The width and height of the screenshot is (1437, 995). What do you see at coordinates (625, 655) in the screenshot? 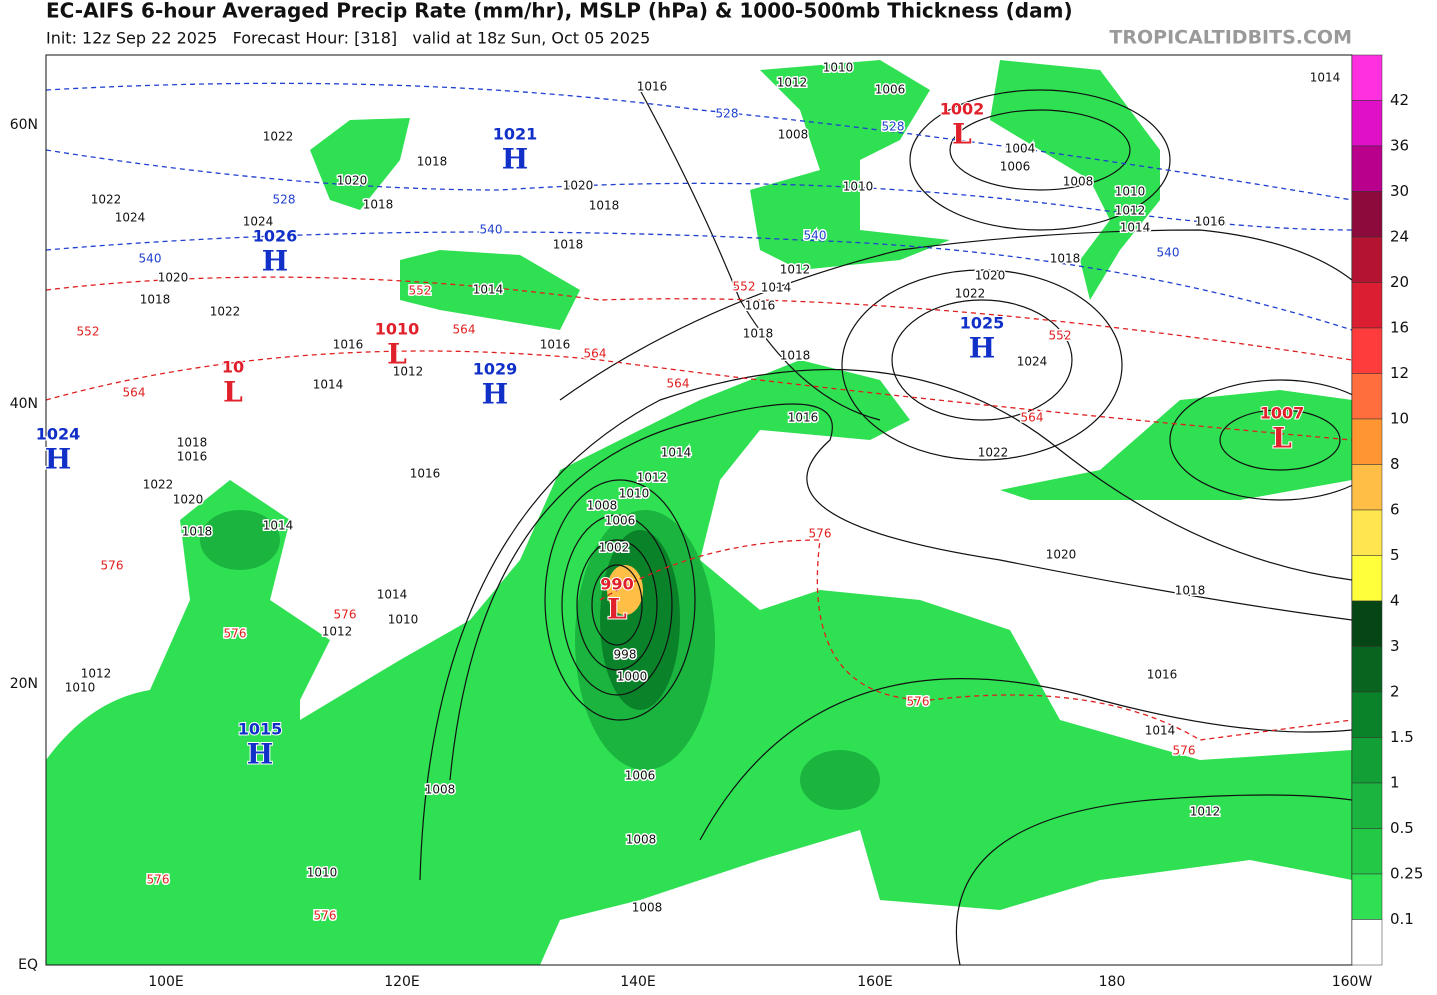
I see `isobar-label: 998` at bounding box center [625, 655].